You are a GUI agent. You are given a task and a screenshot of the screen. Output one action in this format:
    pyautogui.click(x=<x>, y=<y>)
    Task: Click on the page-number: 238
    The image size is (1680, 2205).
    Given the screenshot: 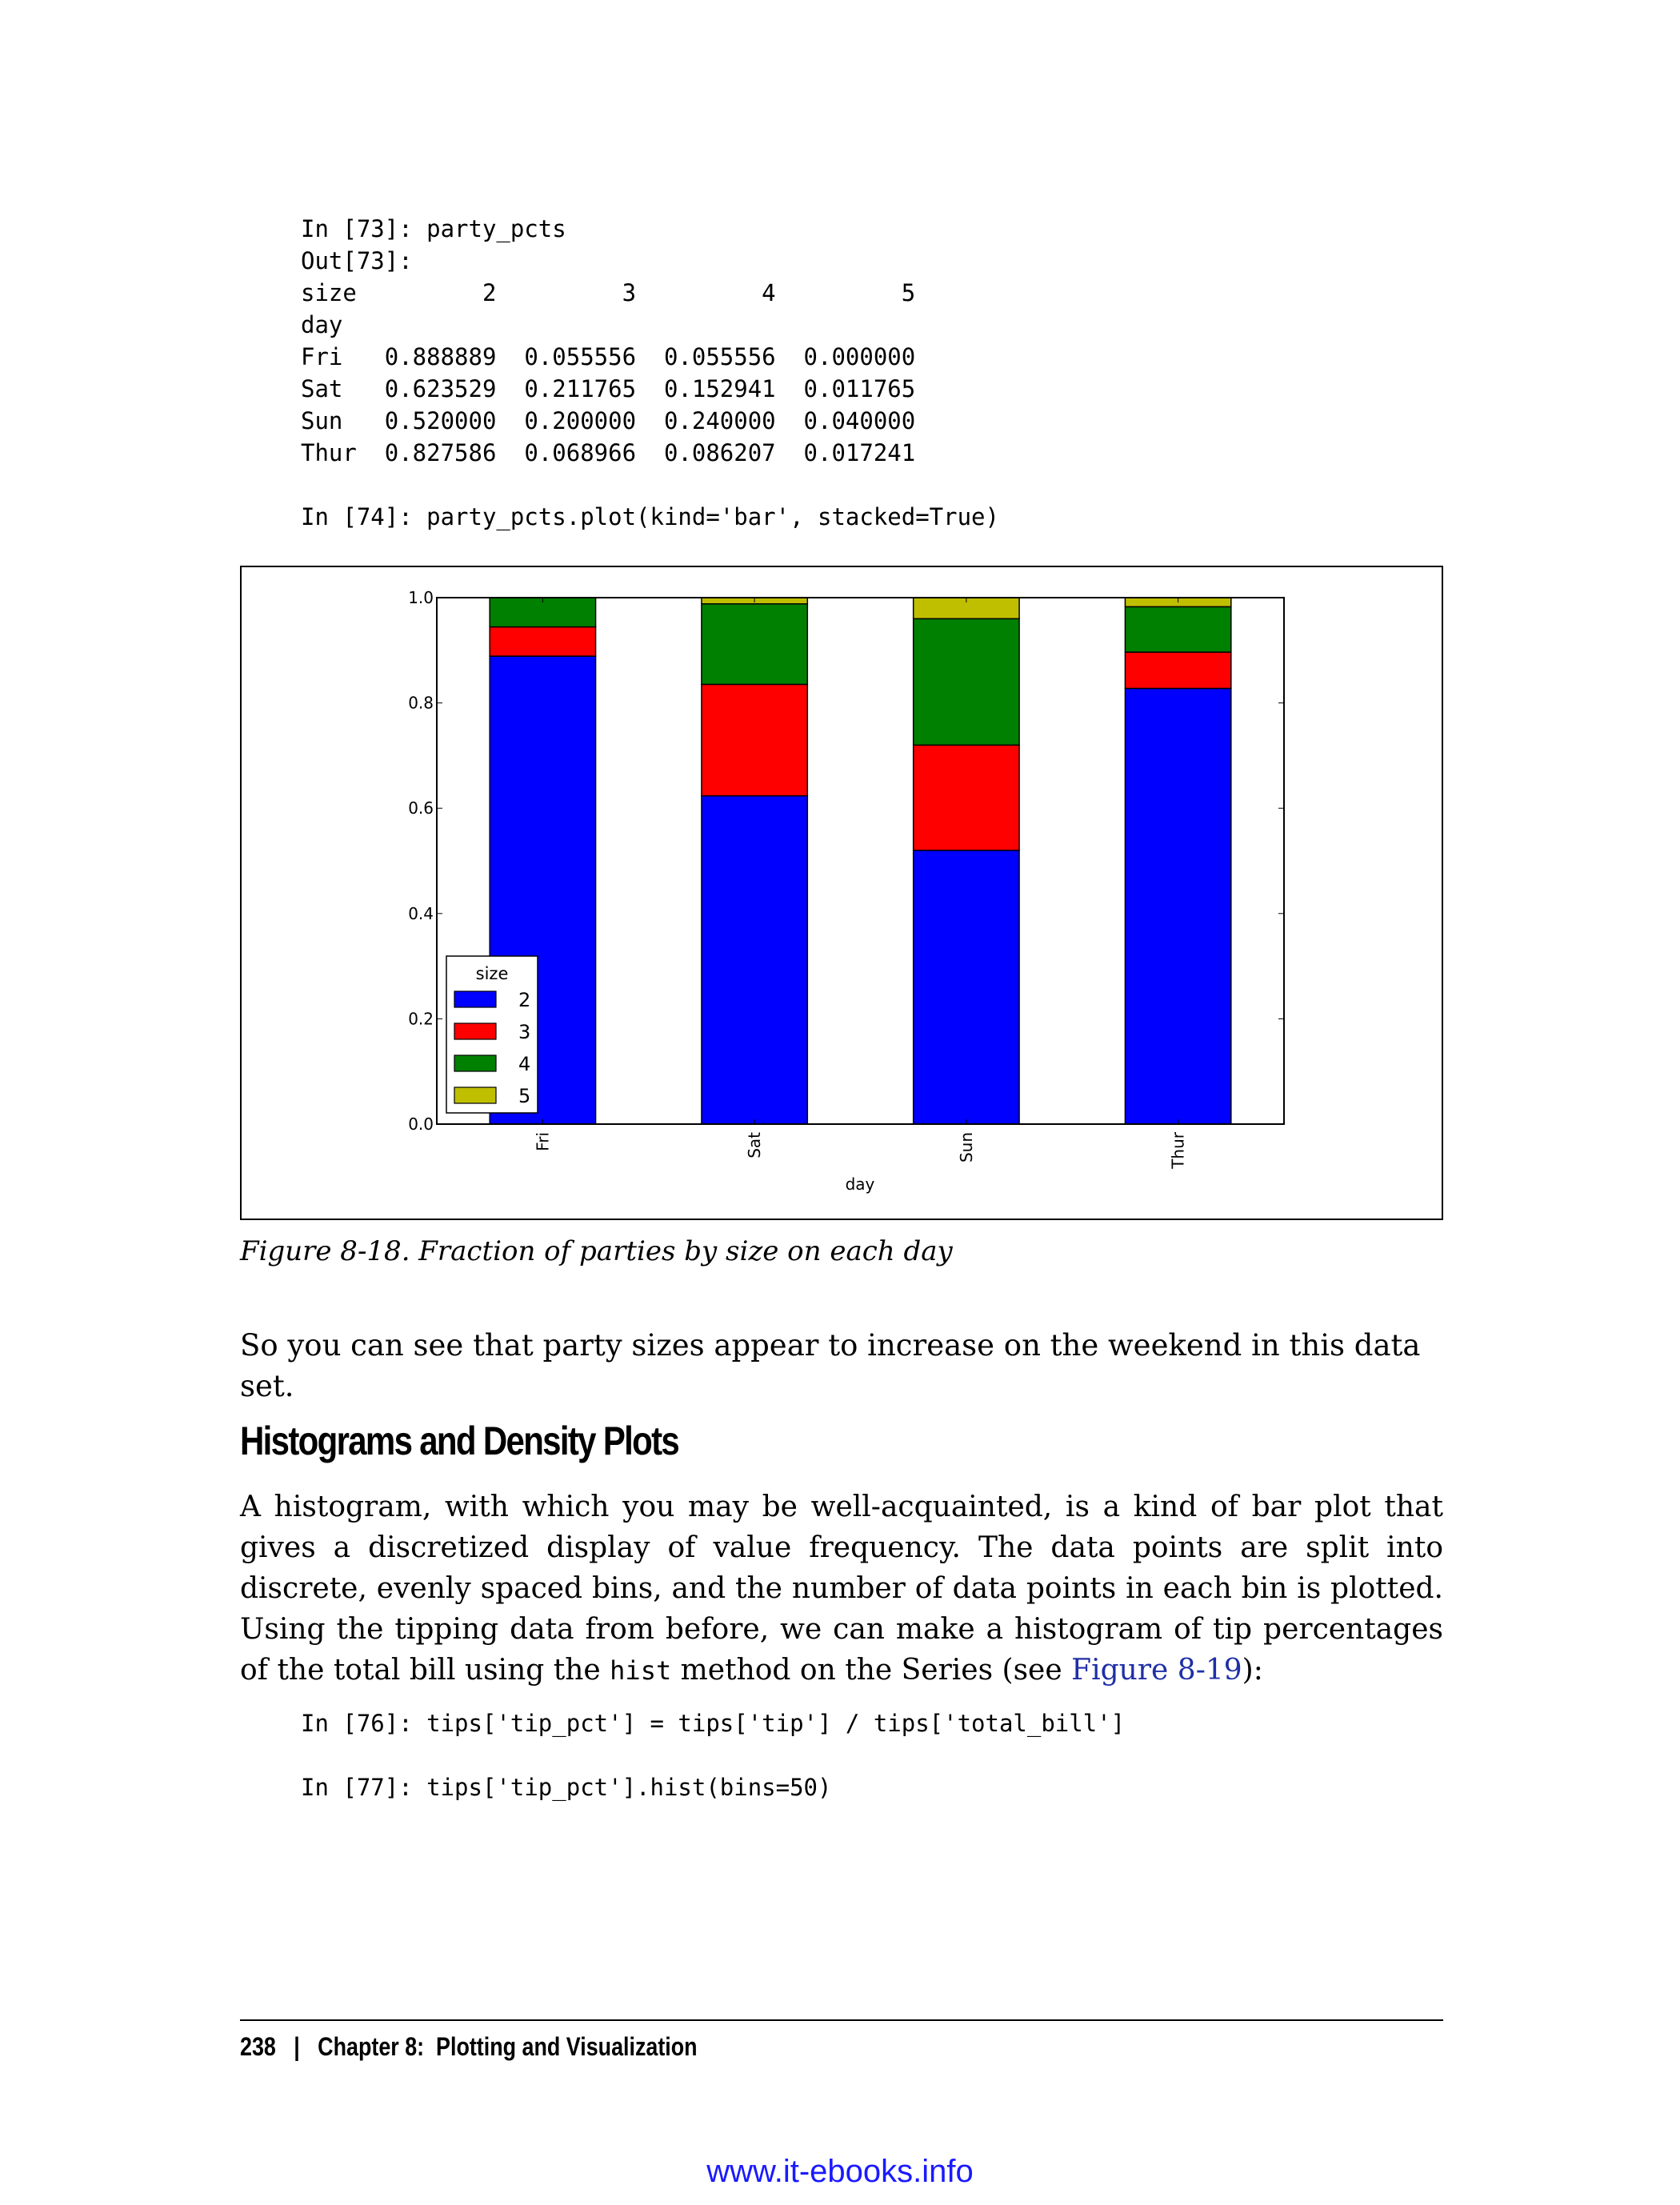 What is the action you would take?
    pyautogui.click(x=258, y=2046)
    